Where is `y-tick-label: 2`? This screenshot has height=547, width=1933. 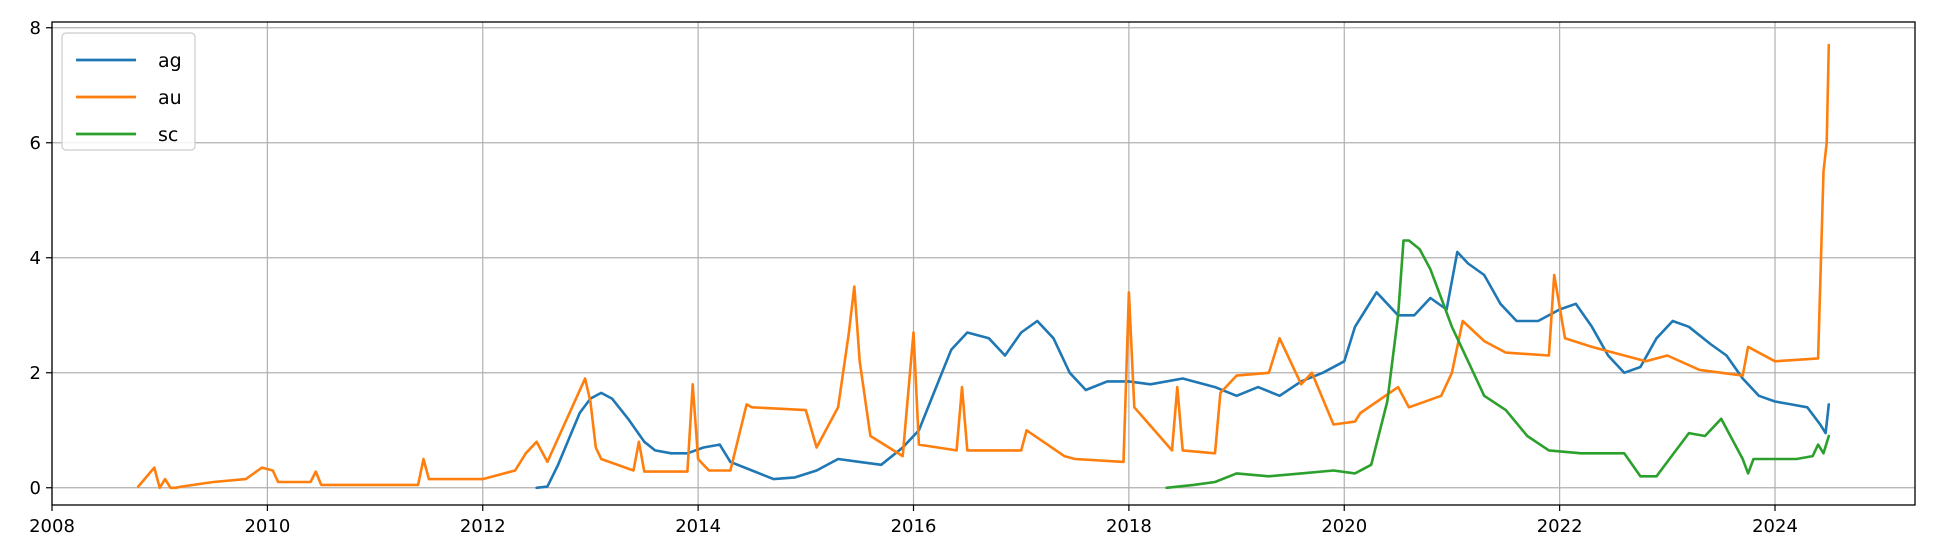 y-tick-label: 2 is located at coordinates (35, 373).